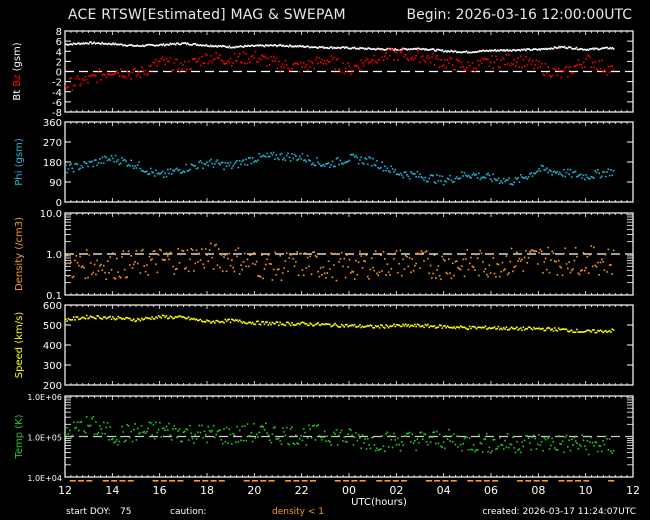  Describe the element at coordinates (51, 214) in the screenshot. I see `y-tick-label: 10.0` at that location.